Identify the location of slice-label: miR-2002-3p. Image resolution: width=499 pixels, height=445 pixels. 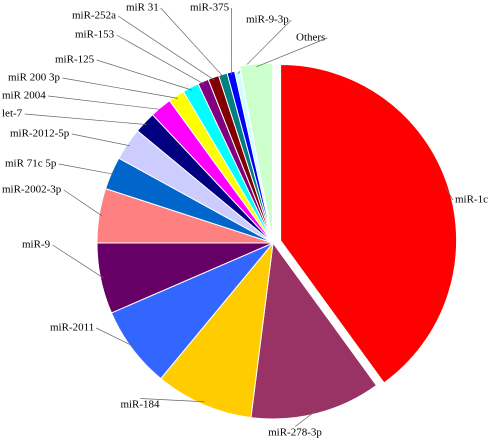
(32, 190).